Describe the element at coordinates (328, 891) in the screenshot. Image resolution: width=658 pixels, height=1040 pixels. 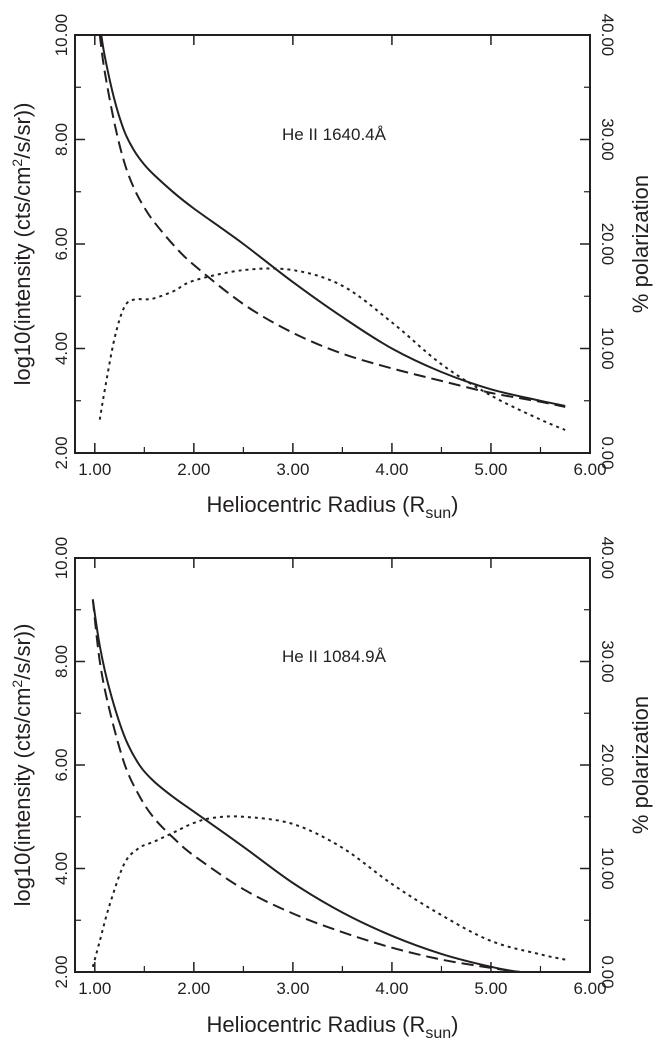
I see `series-line-dotted` at that location.